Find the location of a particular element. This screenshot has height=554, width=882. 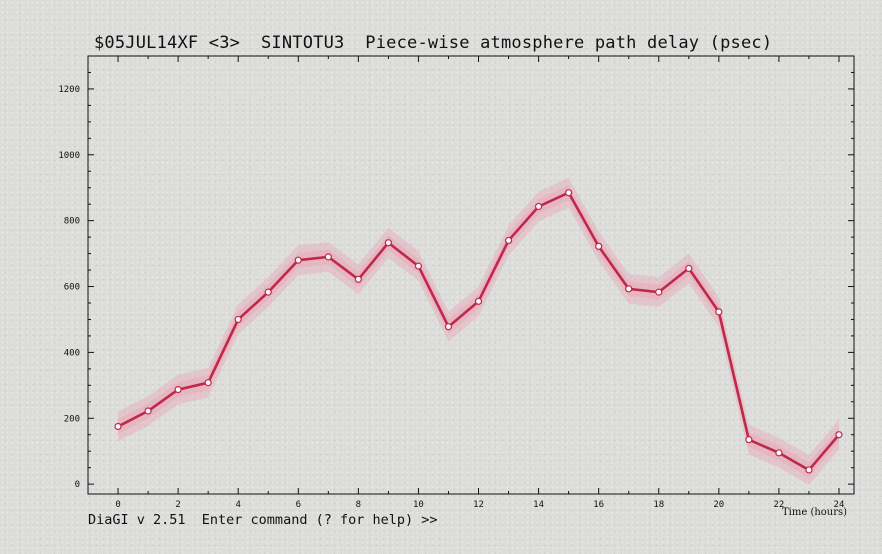

x-tick-label: 8 is located at coordinates (358, 505).